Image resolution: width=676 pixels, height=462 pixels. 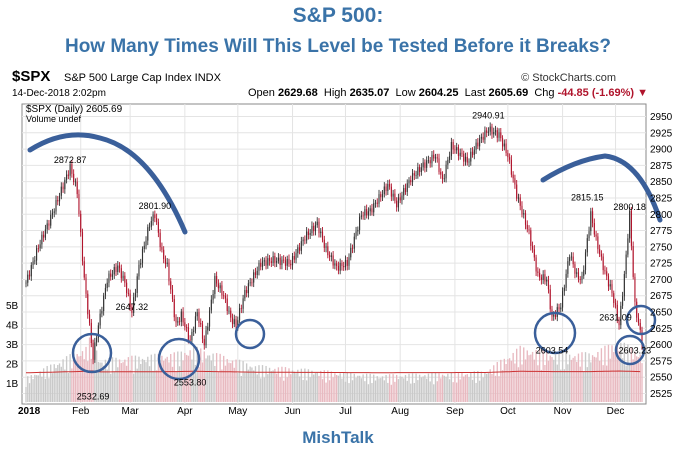 What do you see at coordinates (155, 206) in the screenshot?
I see `price-annotation-label: 2801.90` at bounding box center [155, 206].